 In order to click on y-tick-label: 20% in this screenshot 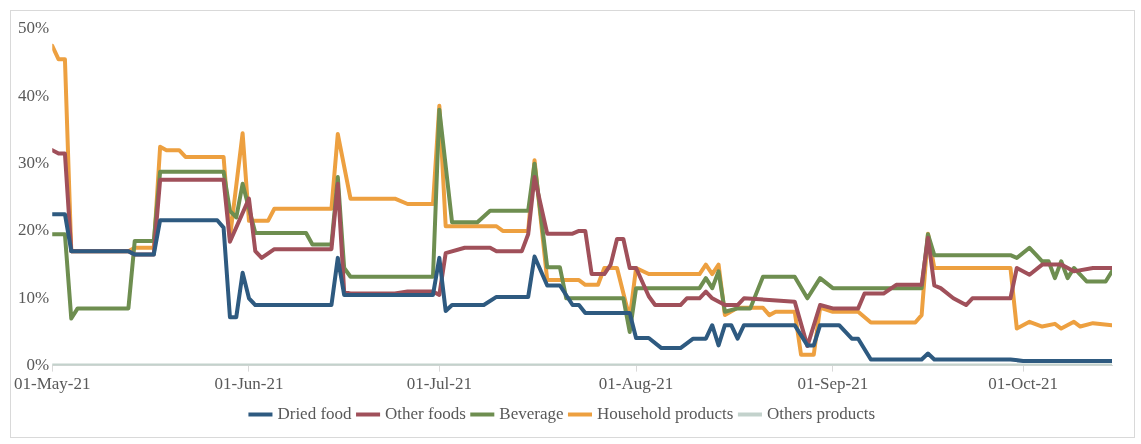, I will do `click(34, 230)`.